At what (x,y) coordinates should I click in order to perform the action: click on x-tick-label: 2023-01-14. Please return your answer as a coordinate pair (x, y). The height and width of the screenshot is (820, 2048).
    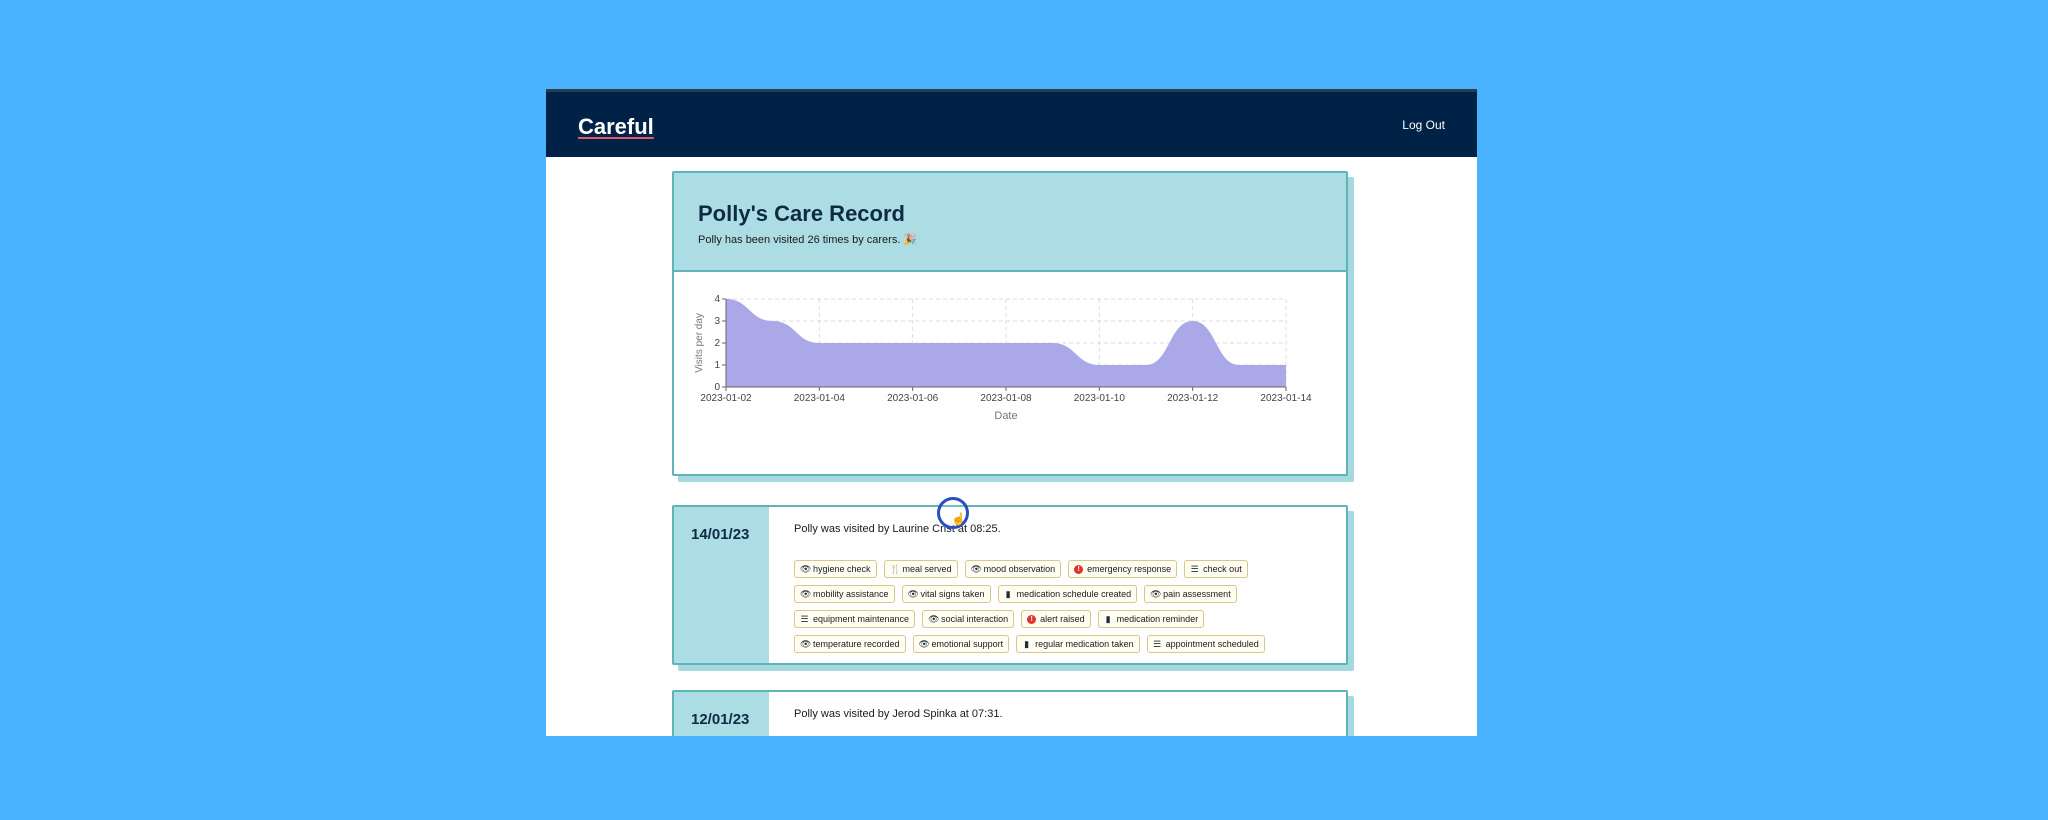
    Looking at the image, I should click on (1286, 398).